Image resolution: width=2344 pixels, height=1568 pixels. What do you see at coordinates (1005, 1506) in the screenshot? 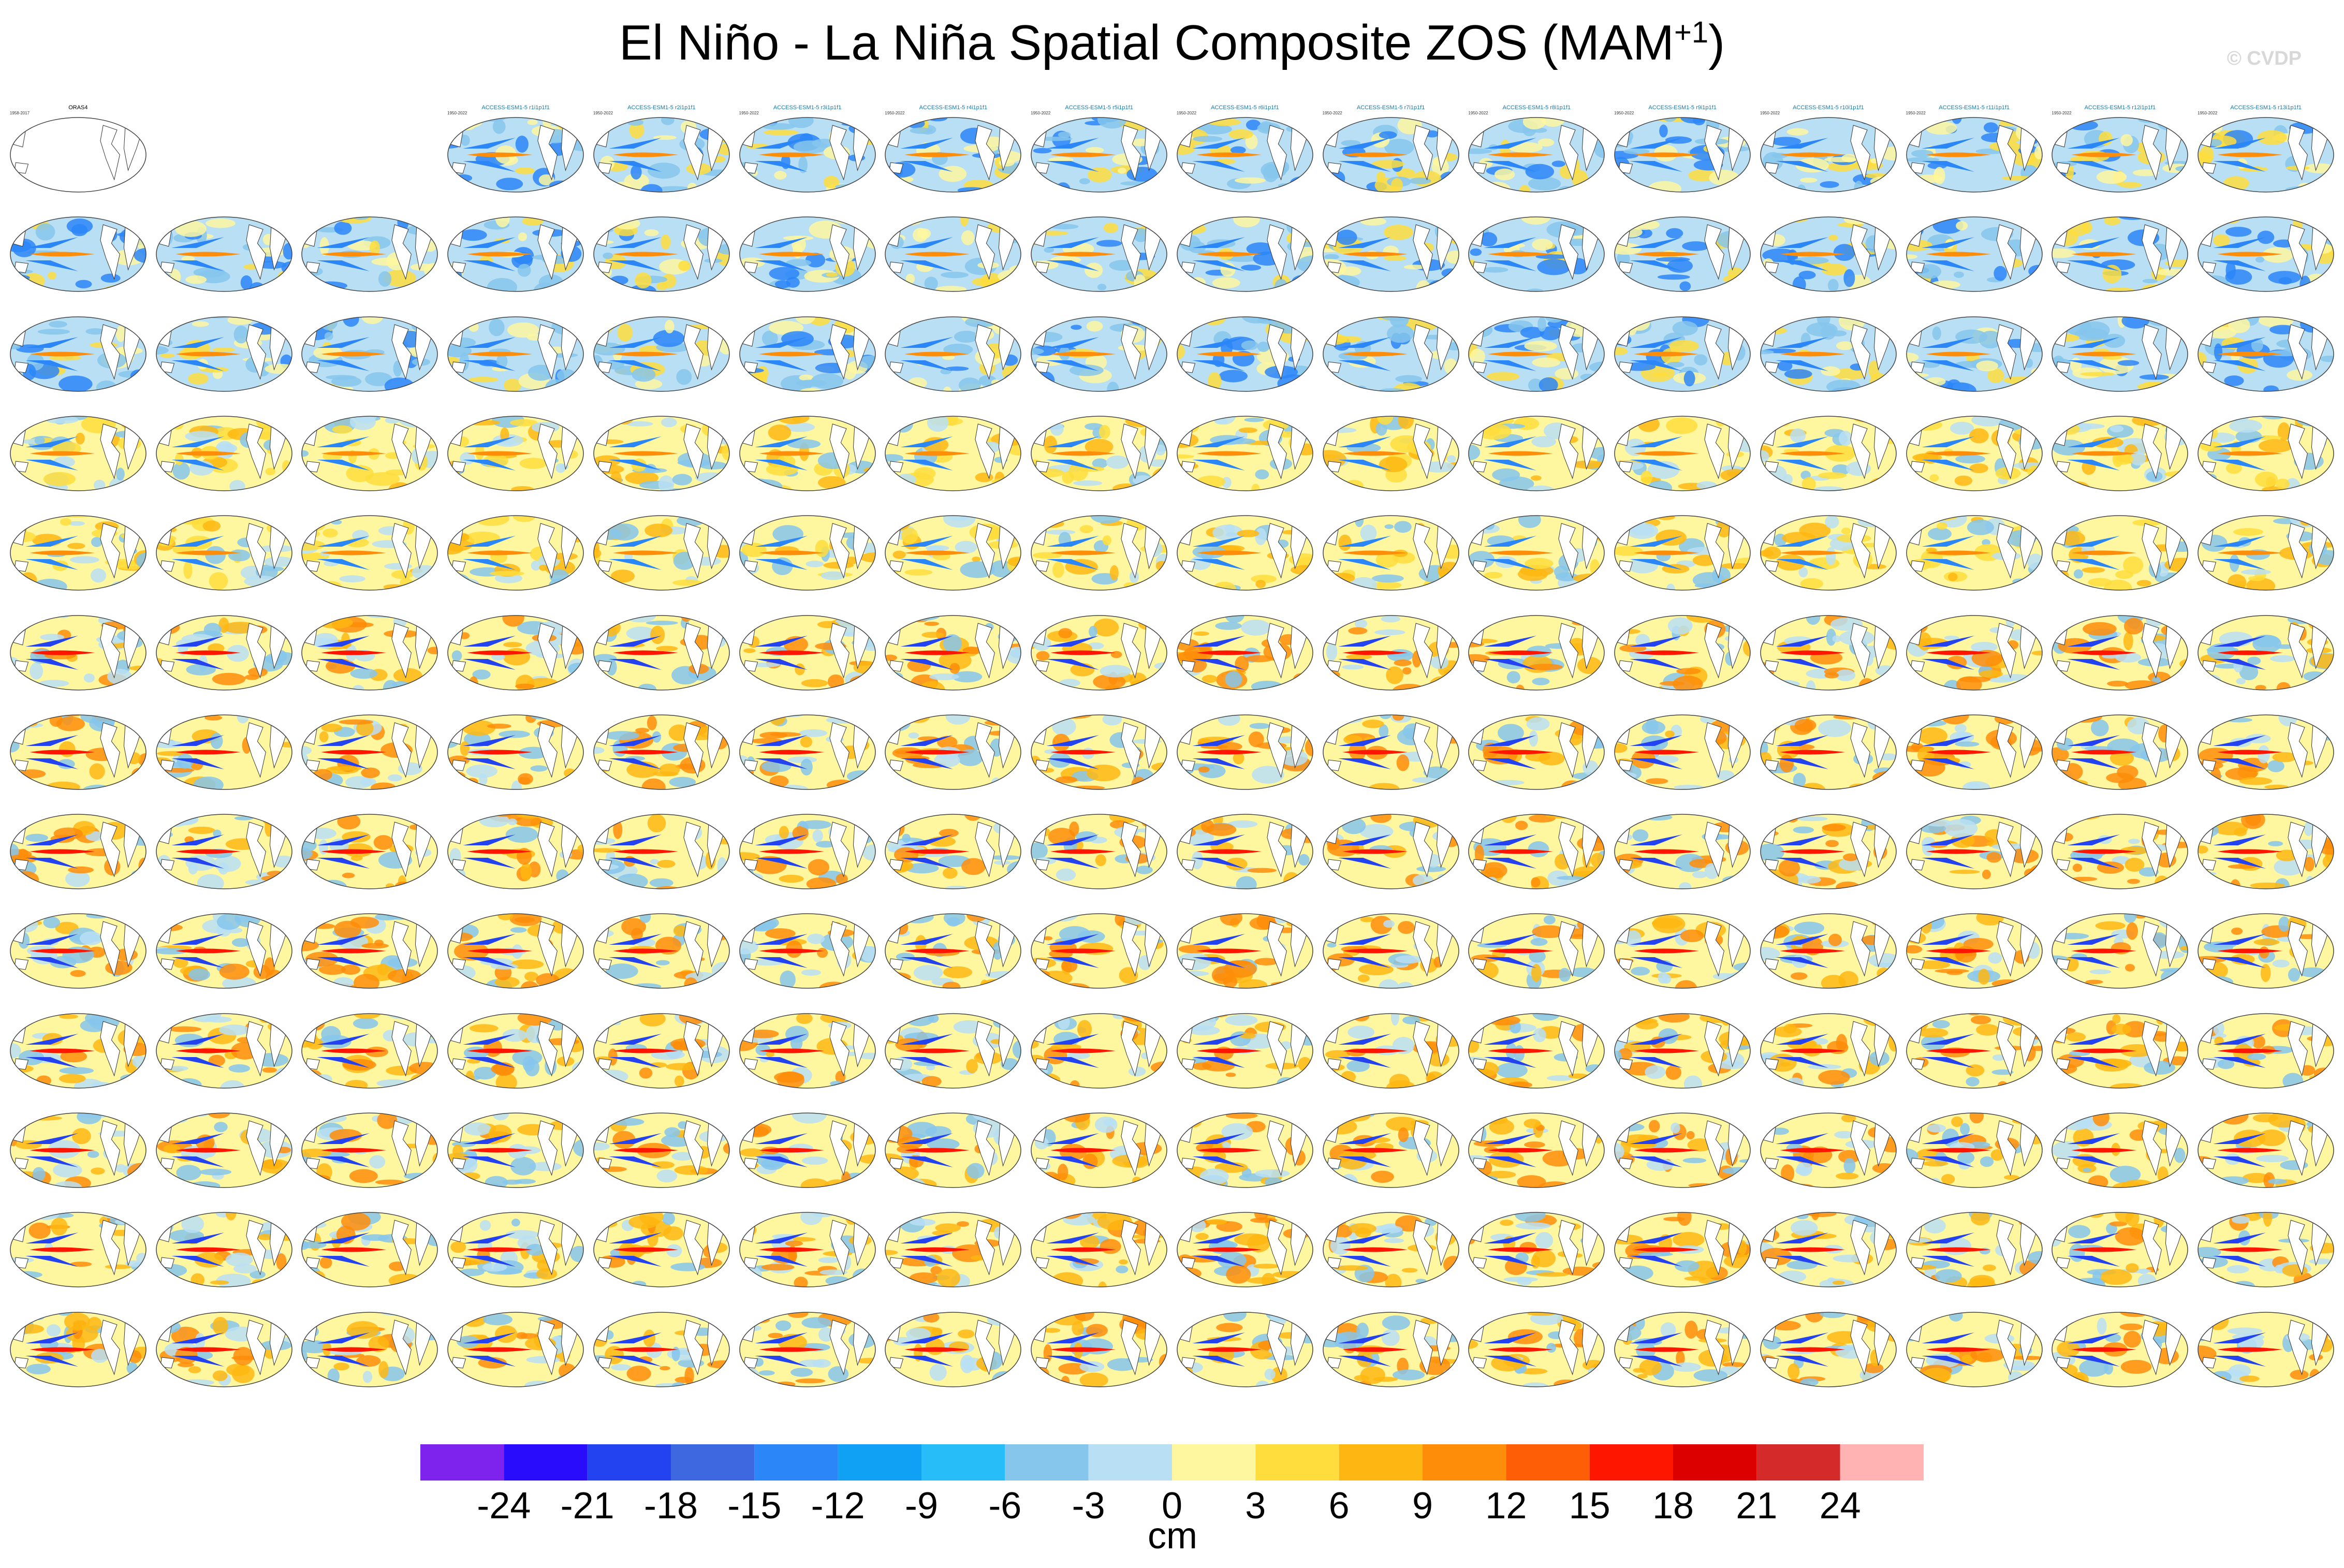
I see `colorbar-tick-label: -6` at bounding box center [1005, 1506].